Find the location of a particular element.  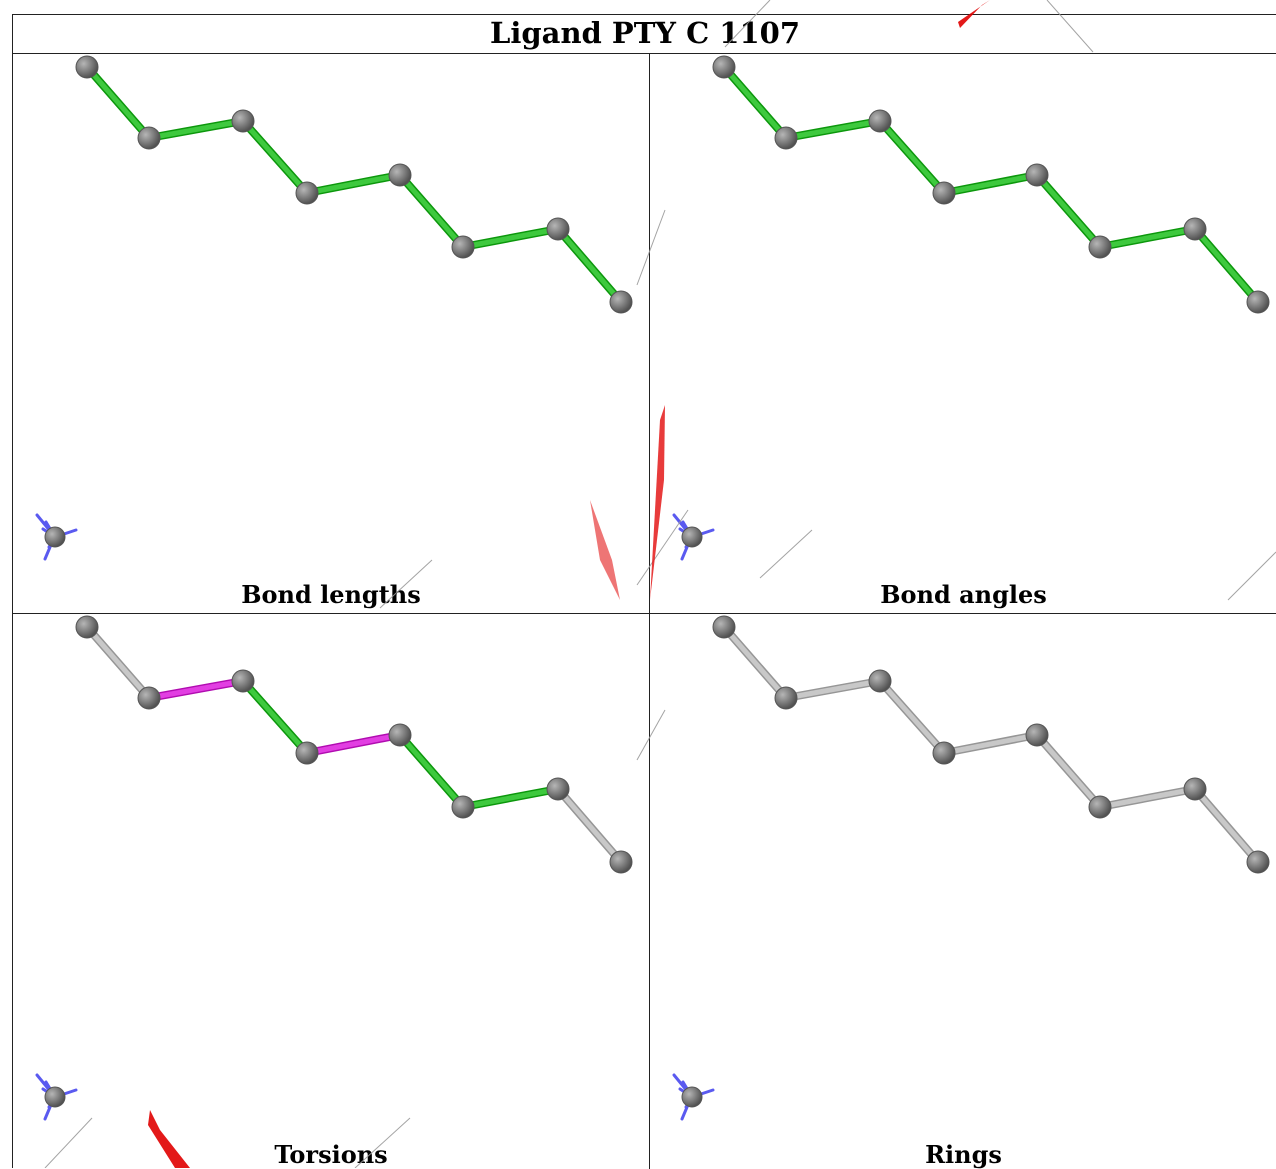

panel-caption: Rings is located at coordinates (963, 1154).